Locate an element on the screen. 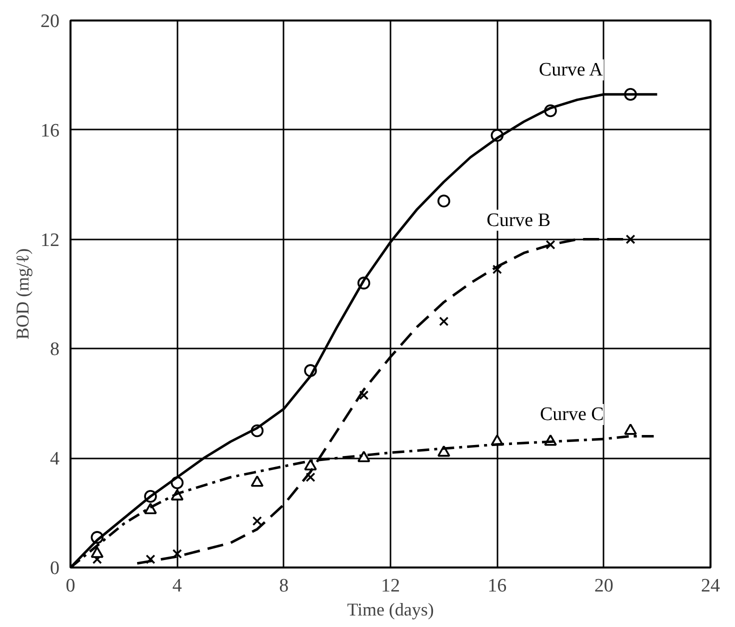 This screenshot has height=627, width=735. y-tick-label: 12 is located at coordinates (50, 240).